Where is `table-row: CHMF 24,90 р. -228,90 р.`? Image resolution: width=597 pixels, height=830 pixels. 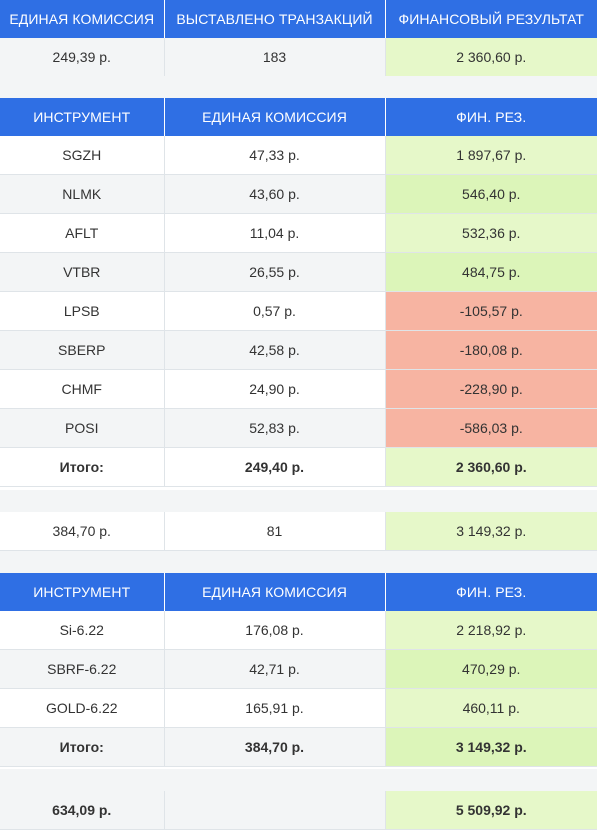 table-row: CHMF 24,90 р. -228,90 р. is located at coordinates (298, 389).